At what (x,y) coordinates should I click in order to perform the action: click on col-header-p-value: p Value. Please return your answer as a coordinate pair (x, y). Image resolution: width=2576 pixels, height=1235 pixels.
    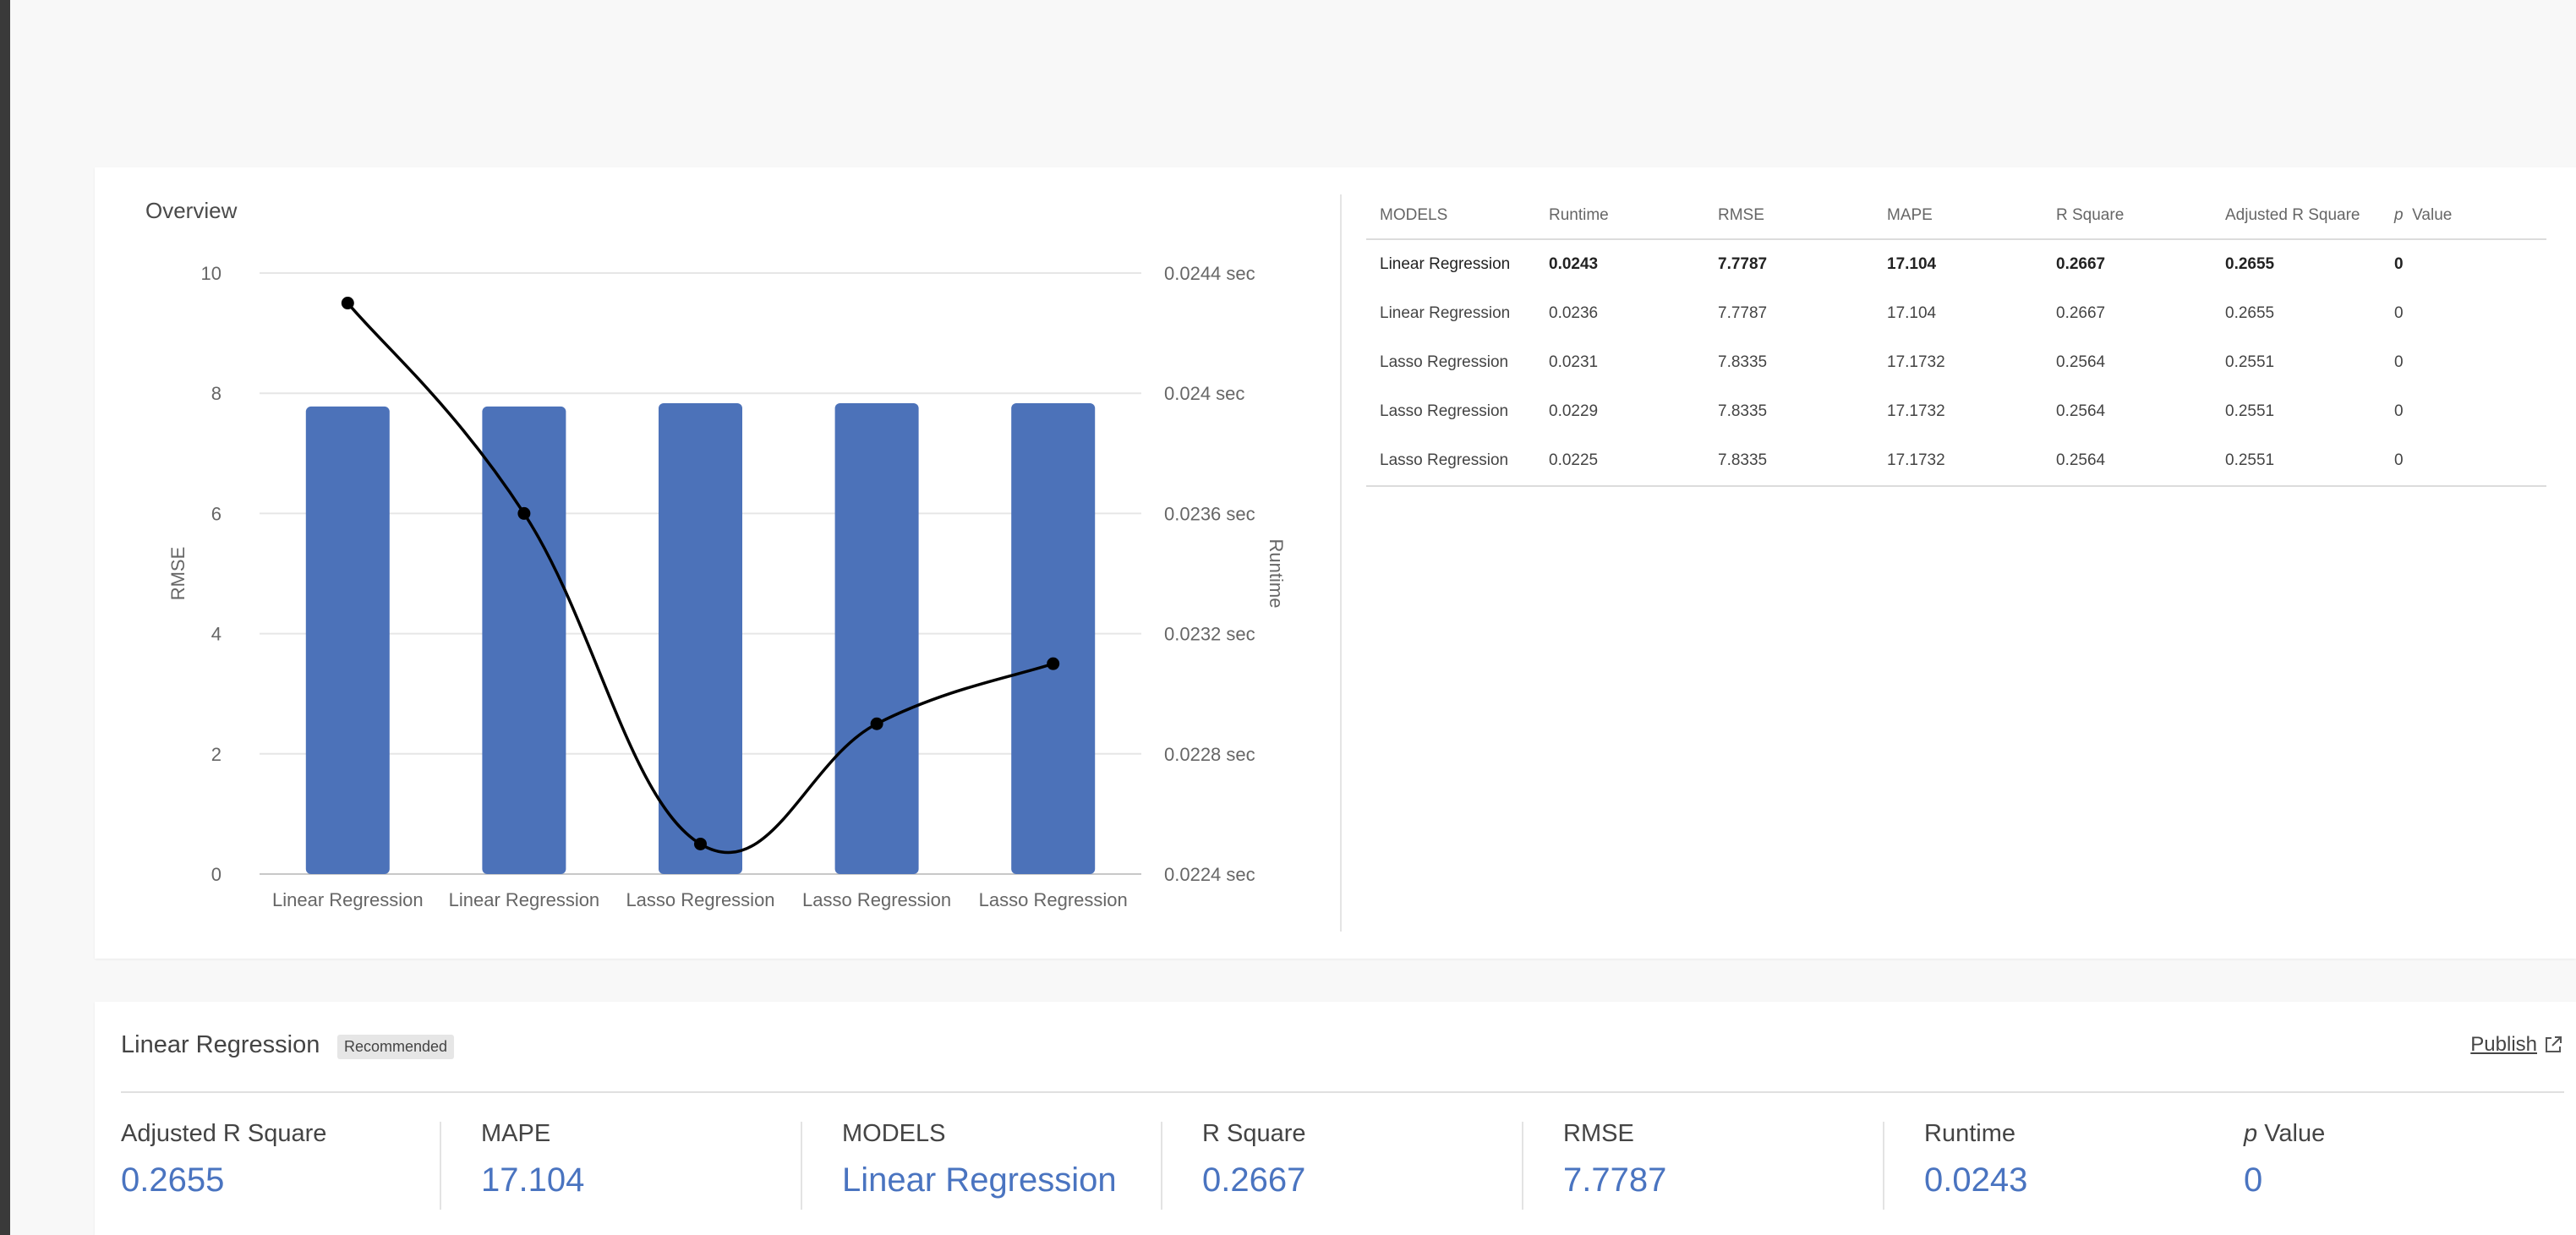
    Looking at the image, I should click on (2464, 217).